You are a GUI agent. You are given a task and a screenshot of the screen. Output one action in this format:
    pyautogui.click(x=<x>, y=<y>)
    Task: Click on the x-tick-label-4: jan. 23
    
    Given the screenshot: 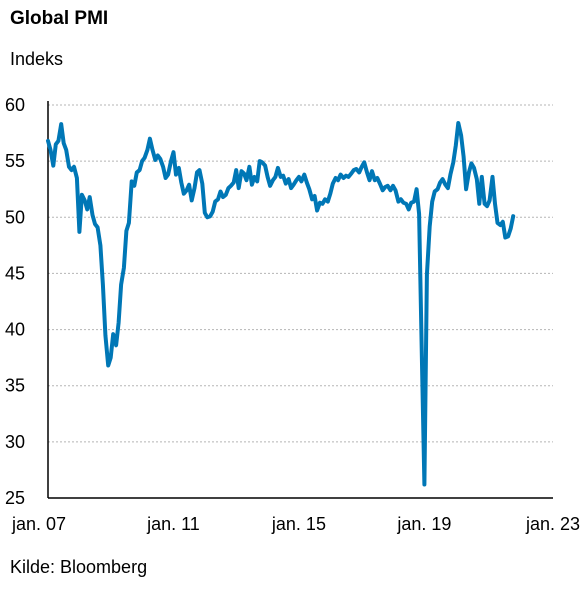 What is the action you would take?
    pyautogui.click(x=552, y=524)
    